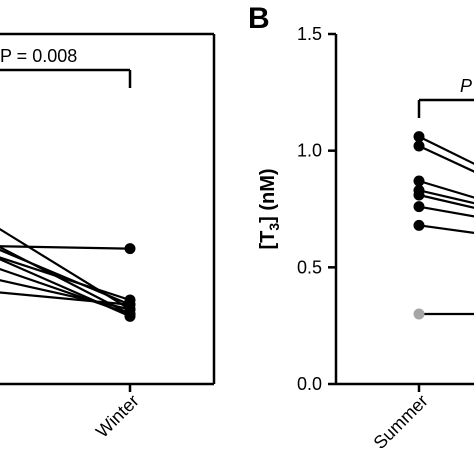 This screenshot has width=474, height=474. What do you see at coordinates (309, 34) in the screenshot?
I see `panel-b-y-tick-label-3: 1.5` at bounding box center [309, 34].